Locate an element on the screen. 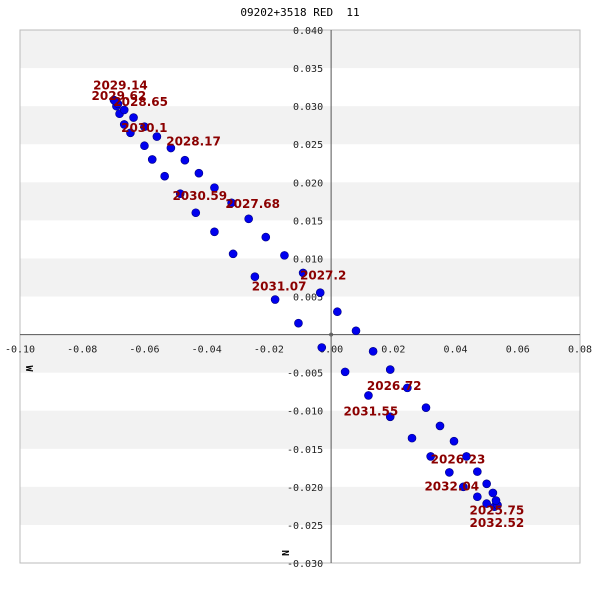 The width and height of the screenshot is (600, 600). y-tick-label: -0.030 is located at coordinates (305, 564).